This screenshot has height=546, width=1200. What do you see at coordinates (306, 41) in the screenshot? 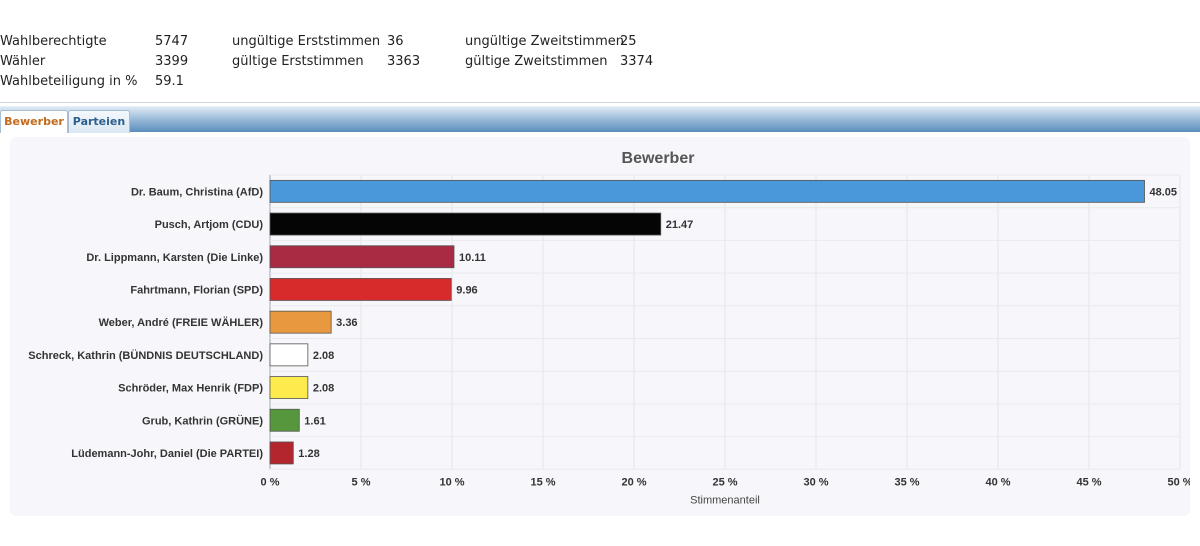
I see `stat-label-ungueltige-erststimmen: ungültige Erststimmen` at bounding box center [306, 41].